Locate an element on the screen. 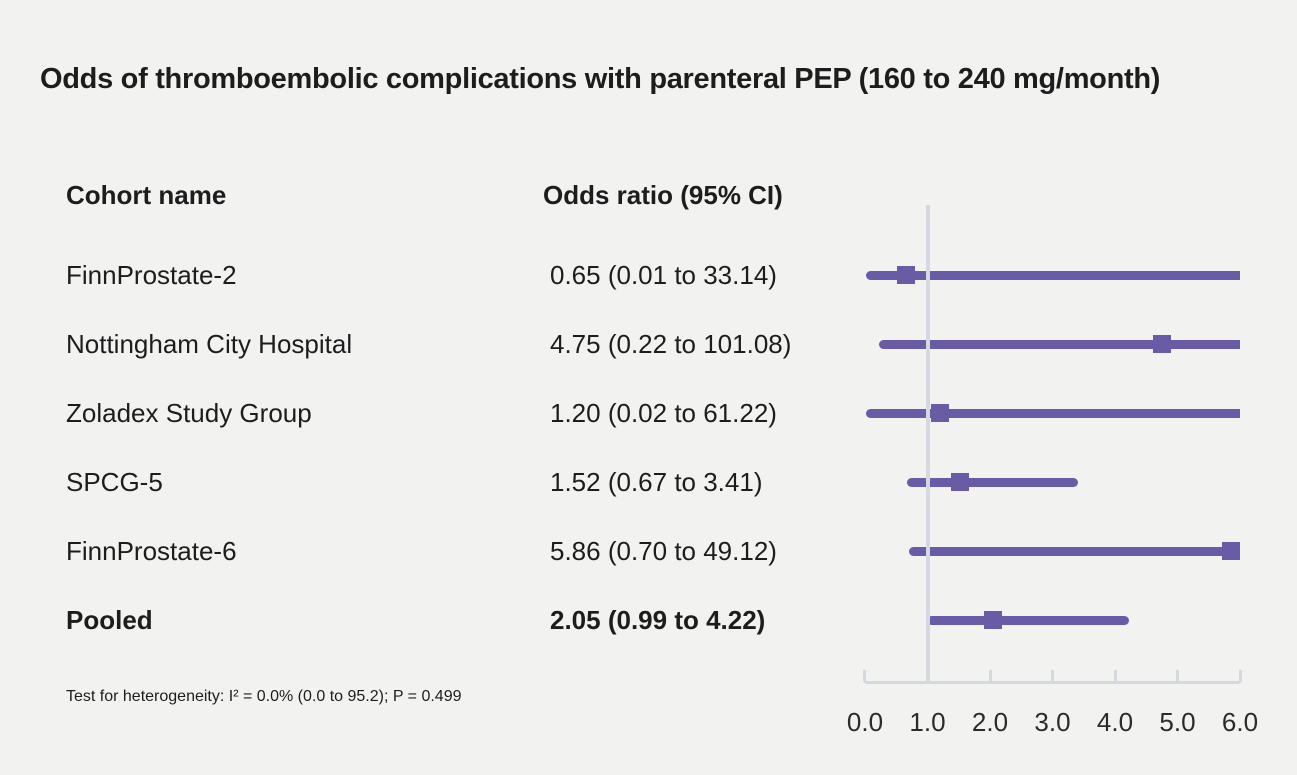 Image resolution: width=1297 pixels, height=775 pixels. column-header-cohort-name: Cohort name is located at coordinates (146, 195).